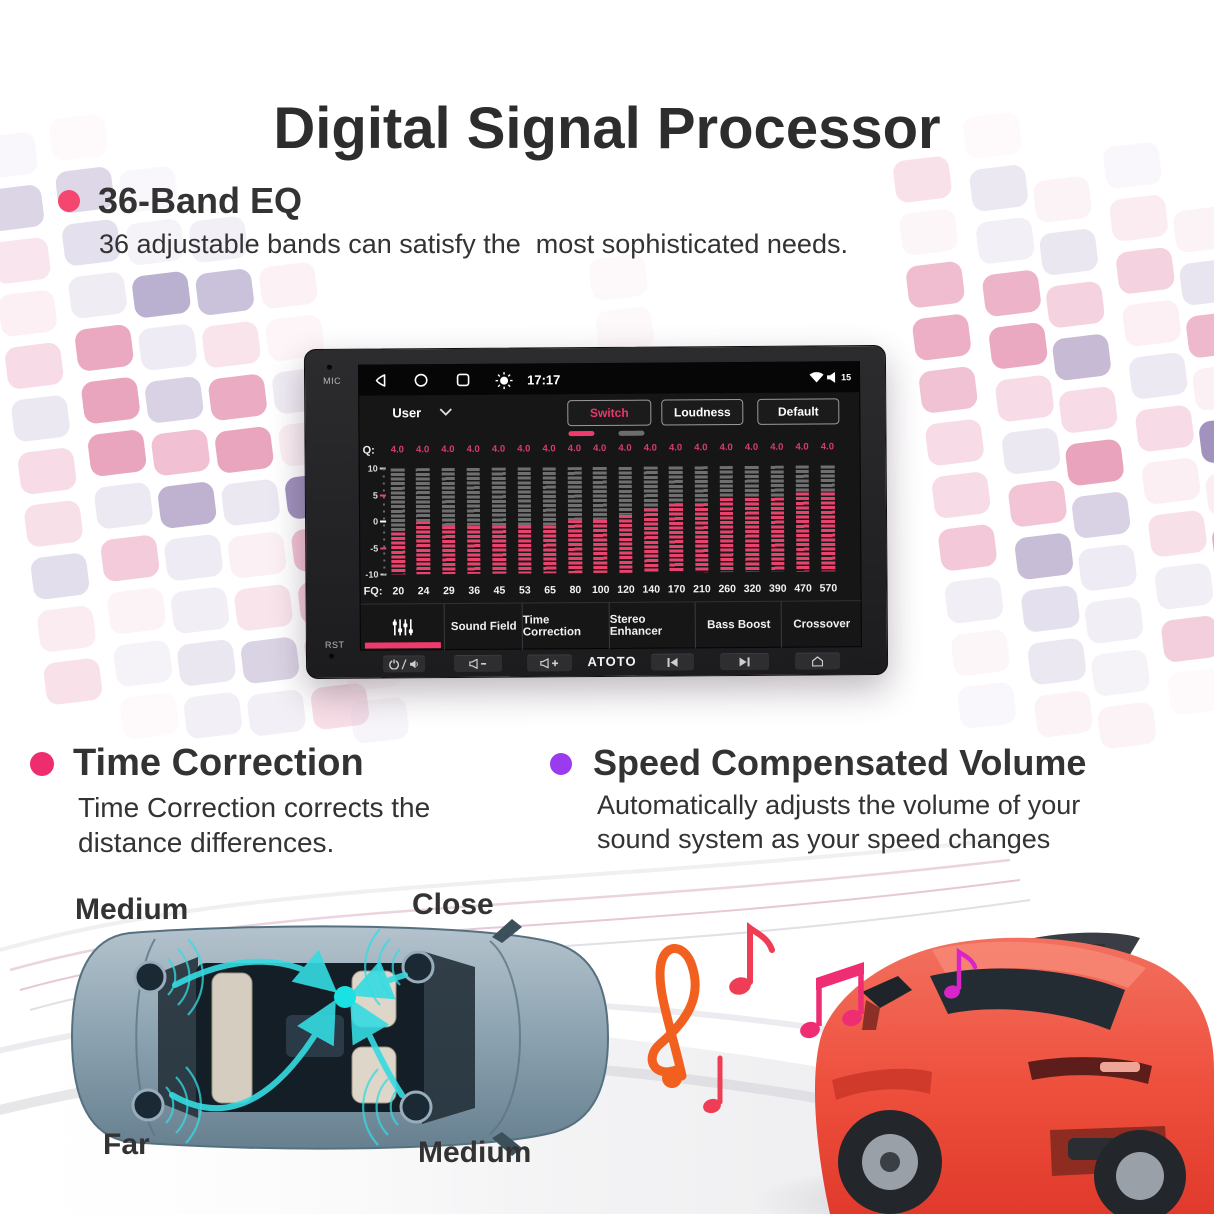 The image size is (1214, 1214). I want to click on tab-stereo-enhancer: Stereo Enhancer, so click(652, 625).